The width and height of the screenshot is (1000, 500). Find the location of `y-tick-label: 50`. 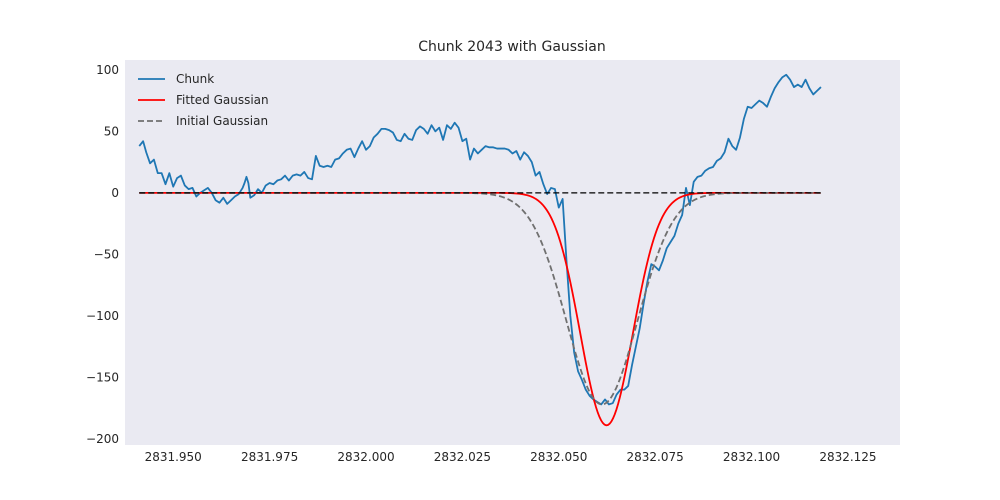

y-tick-label: 50 is located at coordinates (111, 131).